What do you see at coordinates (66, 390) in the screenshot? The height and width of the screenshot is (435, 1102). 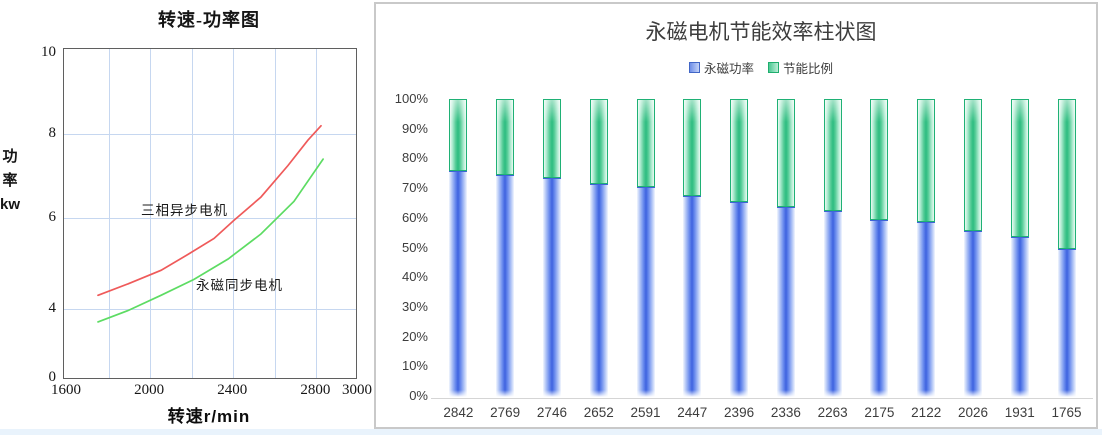 I see `x-tick-label: 1600` at bounding box center [66, 390].